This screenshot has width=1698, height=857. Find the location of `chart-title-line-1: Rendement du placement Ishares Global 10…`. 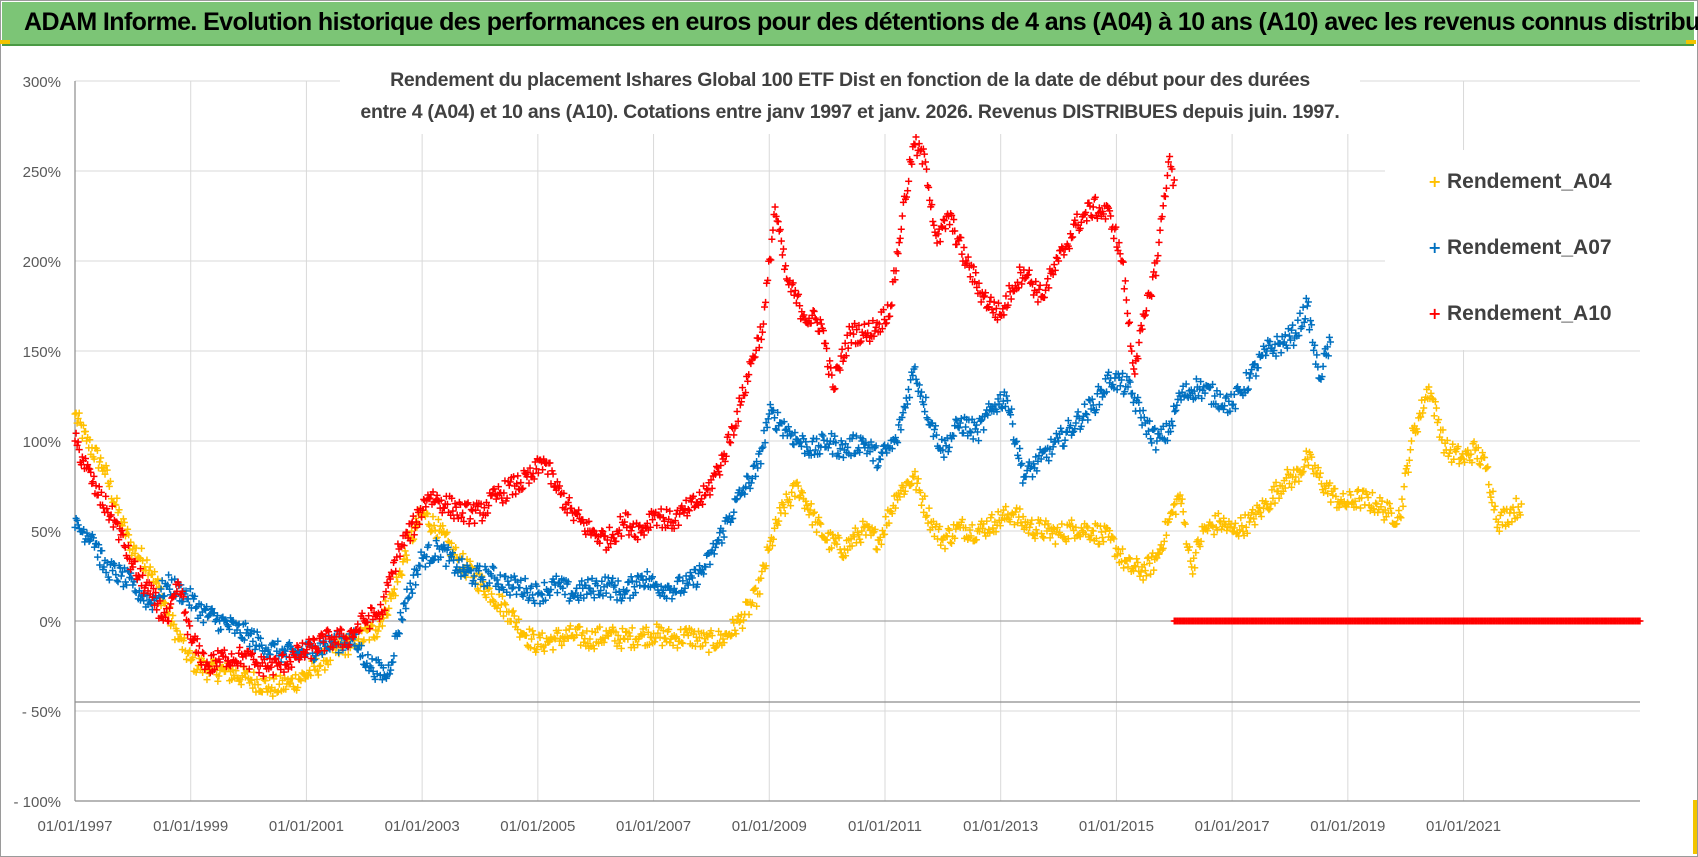

chart-title-line-1: Rendement du placement Ishares Global 10… is located at coordinates (850, 80).